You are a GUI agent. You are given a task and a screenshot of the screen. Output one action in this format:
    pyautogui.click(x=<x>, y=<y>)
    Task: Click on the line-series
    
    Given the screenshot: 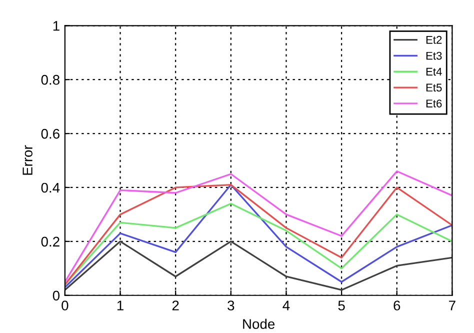 What is the action you would take?
    pyautogui.click(x=258, y=265)
    